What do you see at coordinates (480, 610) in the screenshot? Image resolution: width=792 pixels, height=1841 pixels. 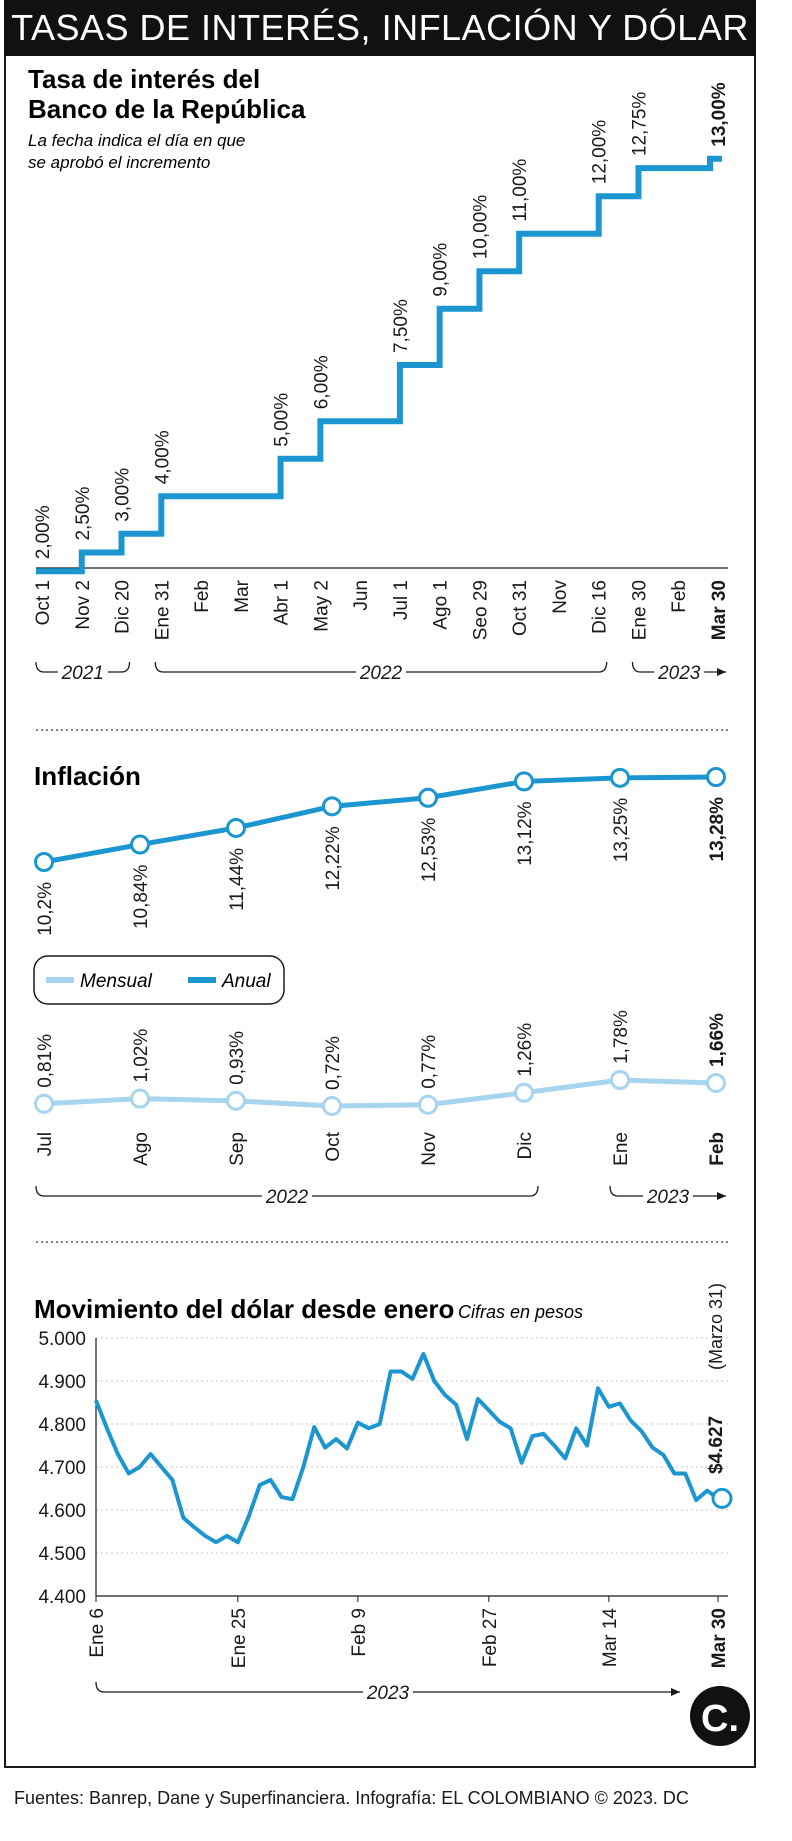 I see `rates-x-tick-label: Seo 29` at bounding box center [480, 610].